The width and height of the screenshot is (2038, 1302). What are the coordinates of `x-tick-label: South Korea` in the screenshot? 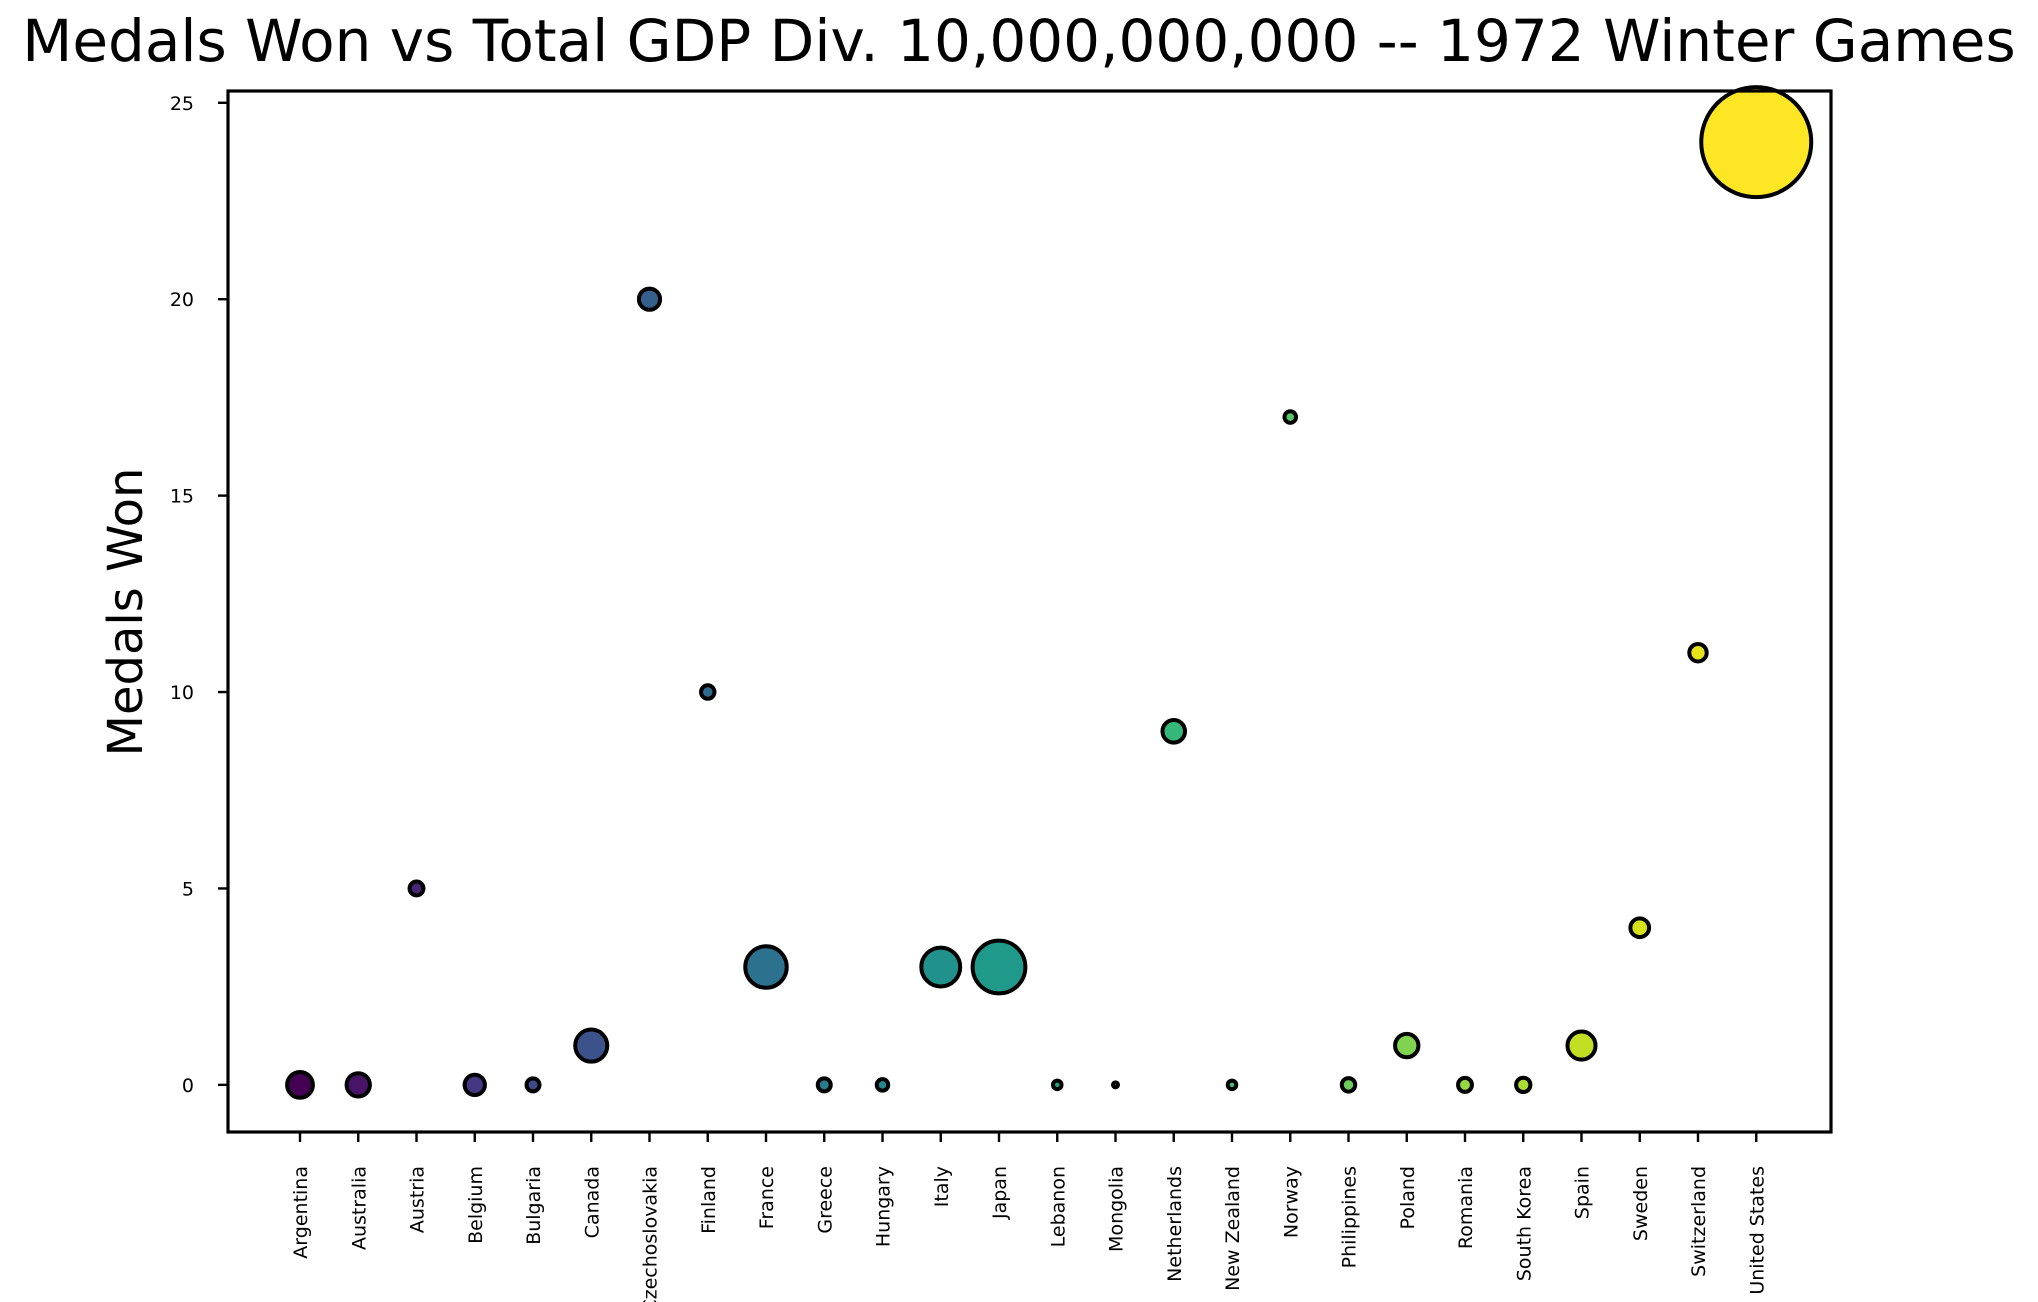 It's located at (1524, 1223).